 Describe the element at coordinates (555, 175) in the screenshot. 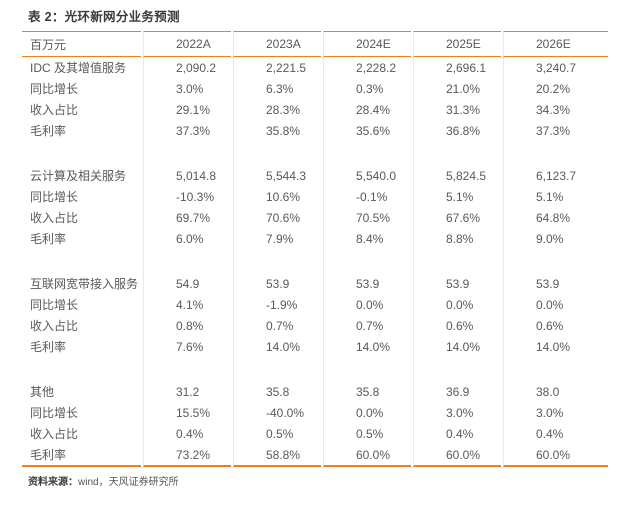

I see `value-cell: 6,123.7` at that location.